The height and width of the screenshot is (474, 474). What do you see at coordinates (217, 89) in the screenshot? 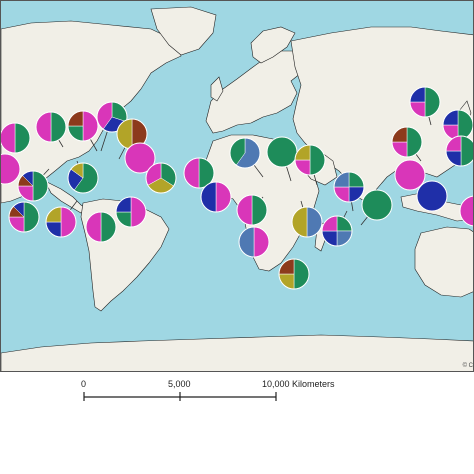
I see `land-british-isles` at bounding box center [217, 89].